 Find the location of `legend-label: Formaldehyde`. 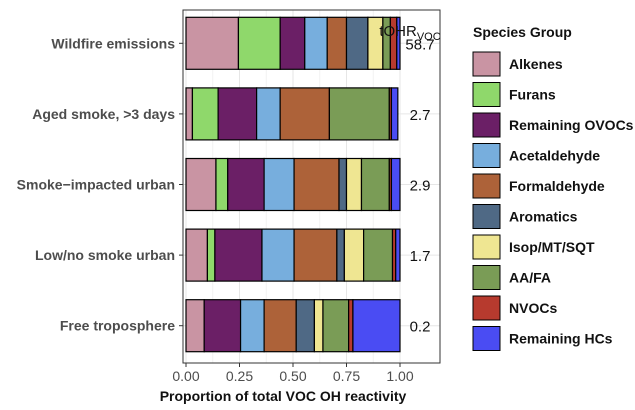

legend-label: Formaldehyde is located at coordinates (557, 186).